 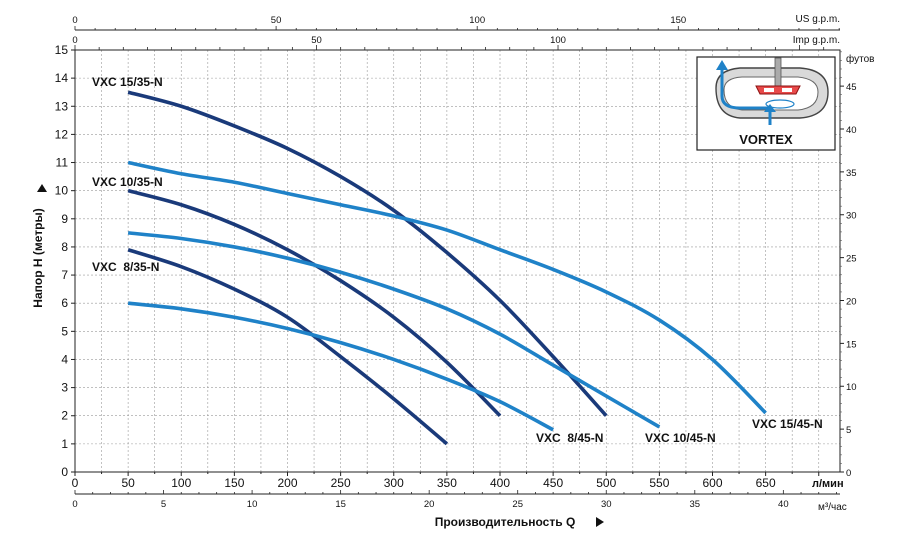 I want to click on x-tick-label: 250, so click(x=341, y=483).